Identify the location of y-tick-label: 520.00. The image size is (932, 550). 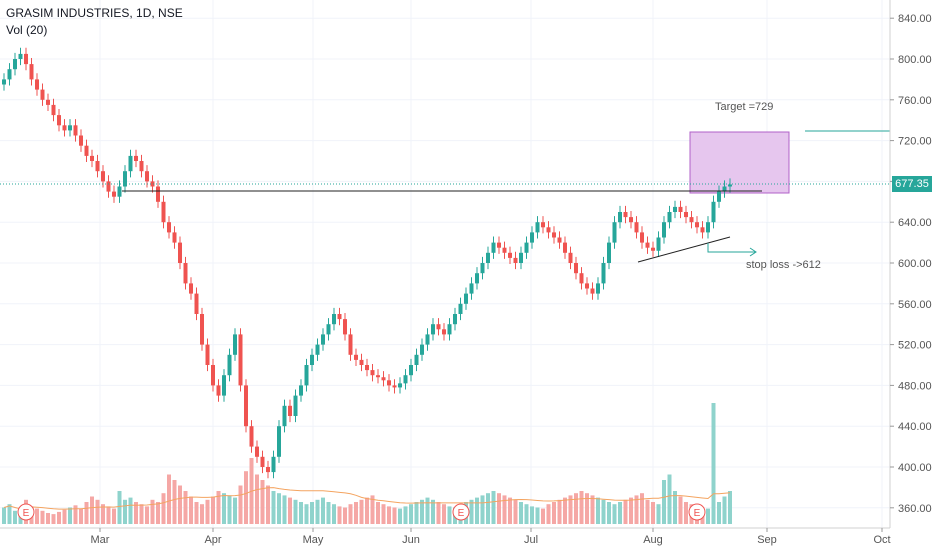
(915, 346).